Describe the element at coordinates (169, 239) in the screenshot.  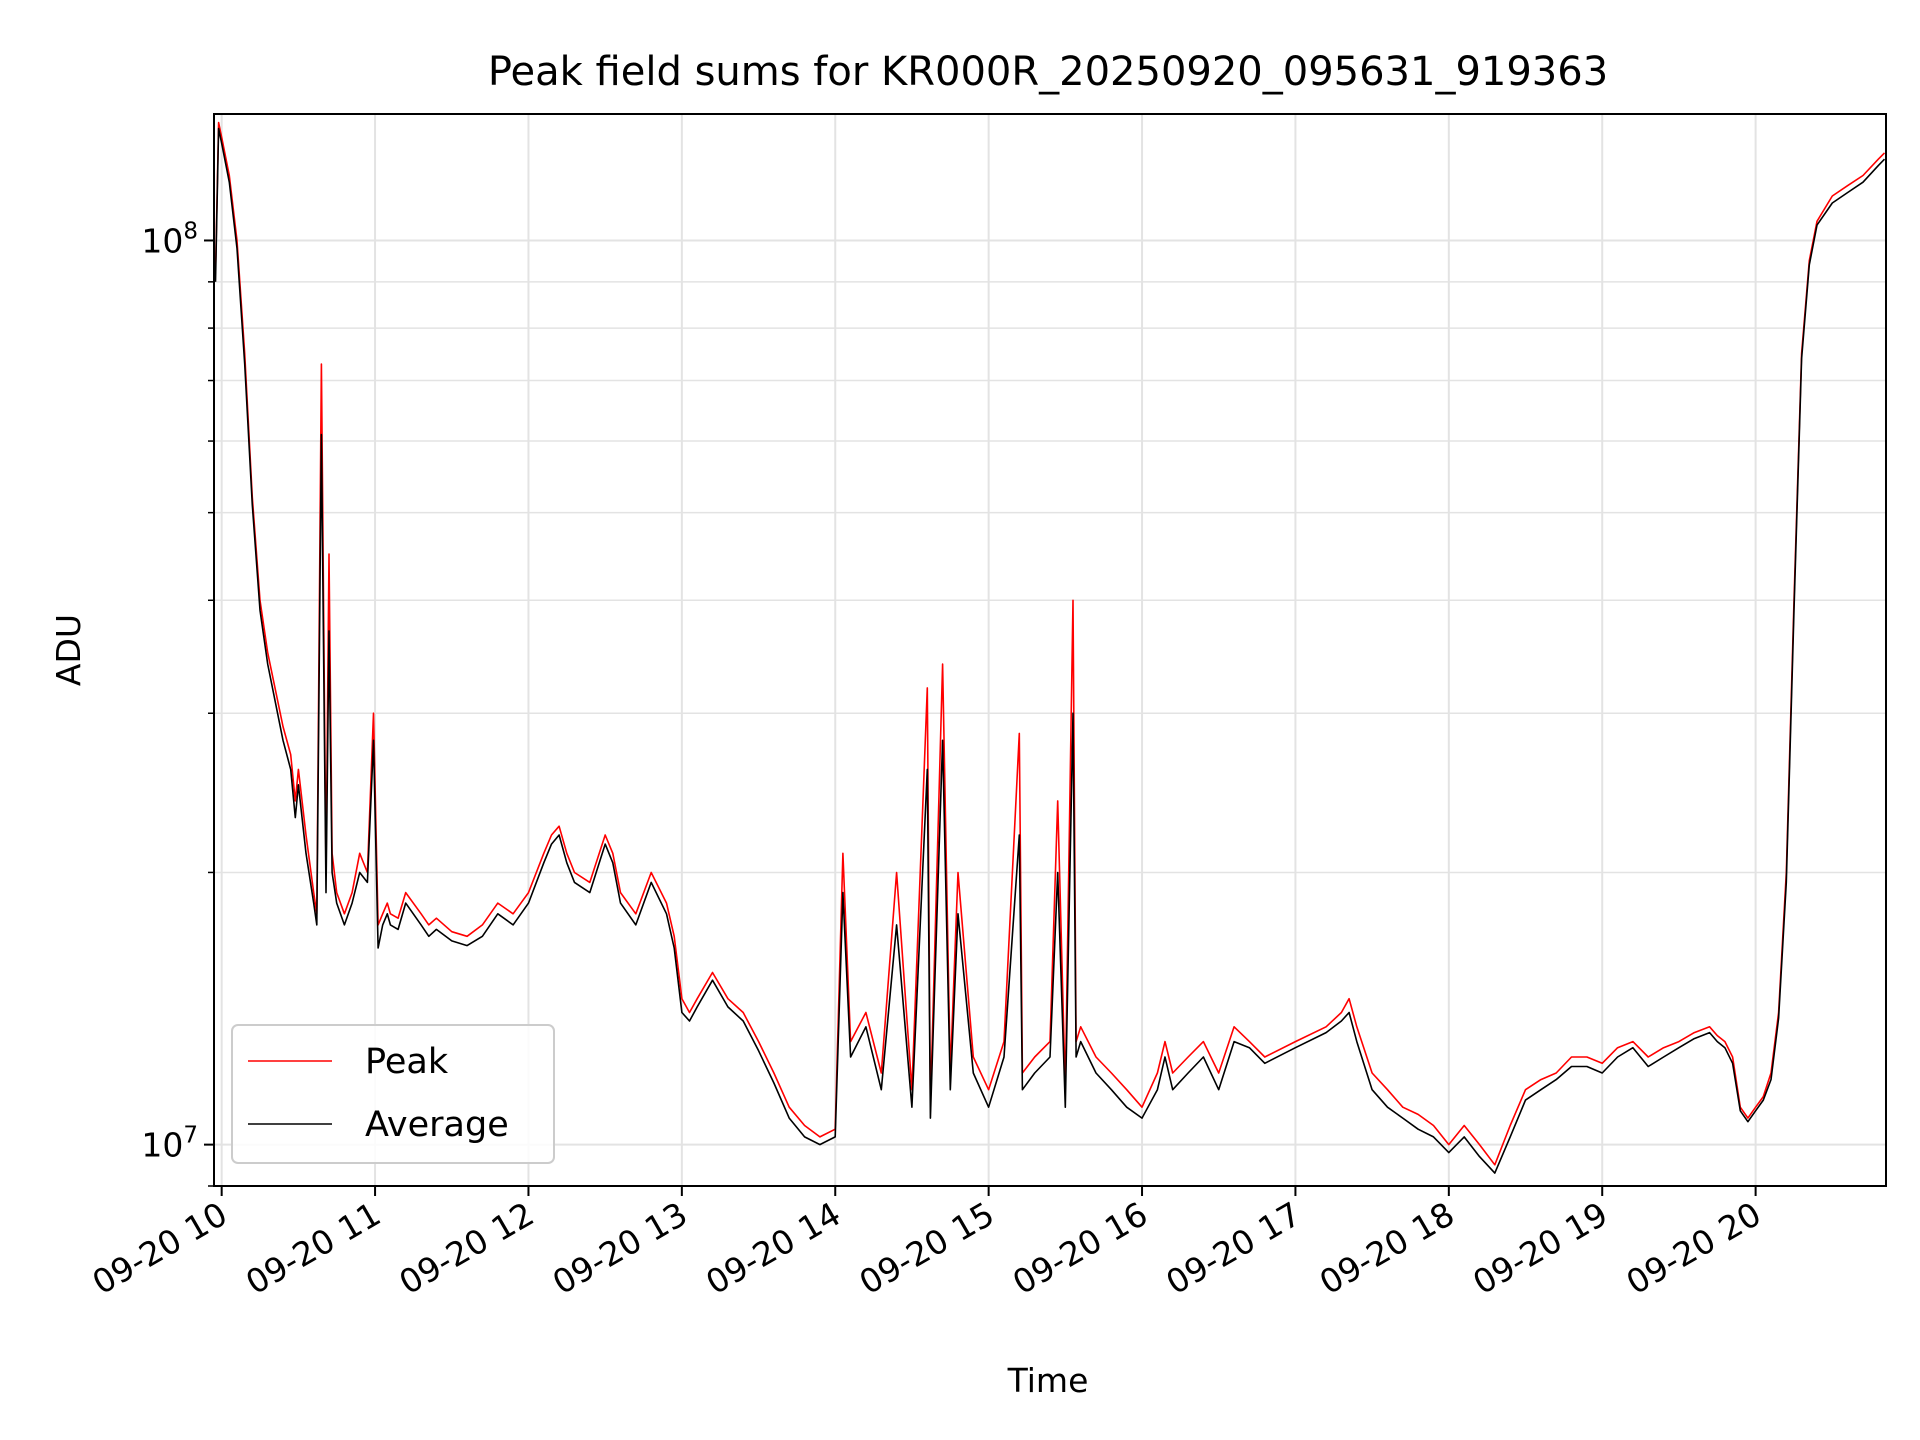
I see `y-tick-label: 108` at that location.